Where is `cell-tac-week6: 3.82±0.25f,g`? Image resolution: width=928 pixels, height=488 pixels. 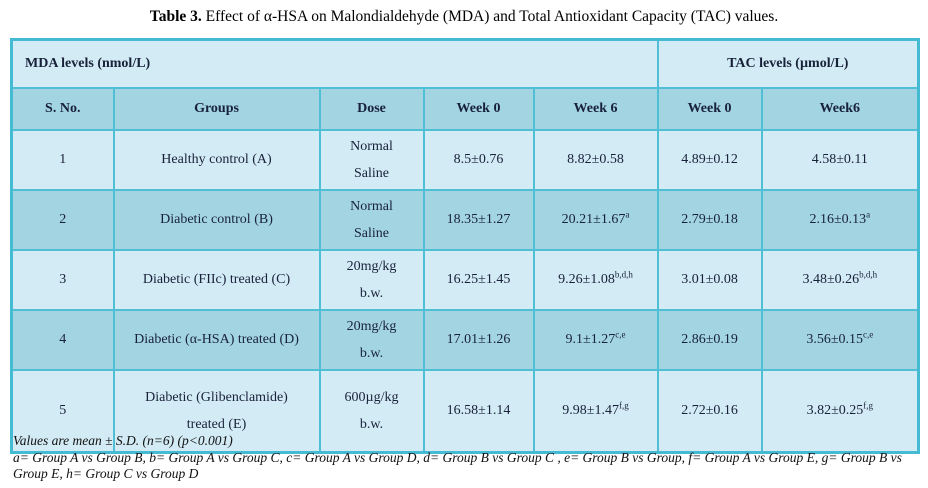 cell-tac-week6: 3.82±0.25f,g is located at coordinates (840, 411).